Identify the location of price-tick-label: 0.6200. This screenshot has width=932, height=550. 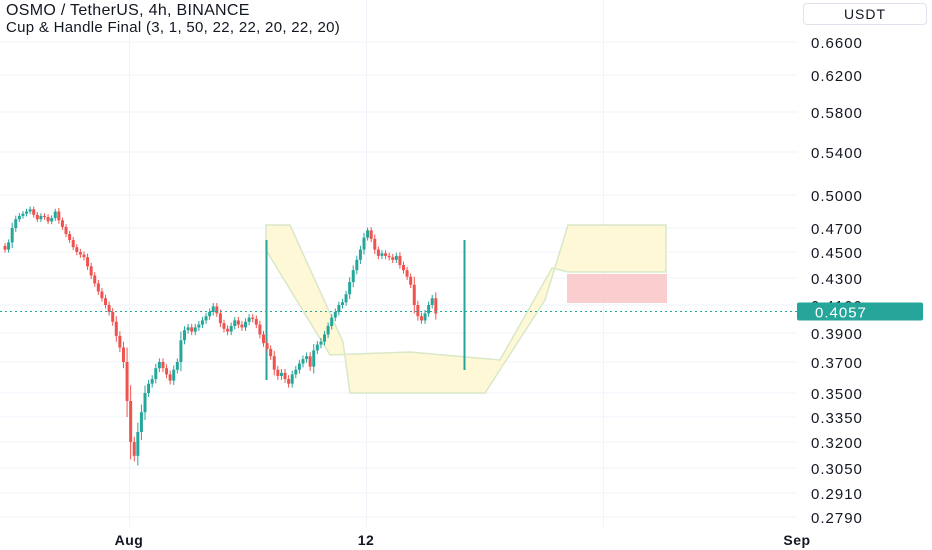
(837, 76).